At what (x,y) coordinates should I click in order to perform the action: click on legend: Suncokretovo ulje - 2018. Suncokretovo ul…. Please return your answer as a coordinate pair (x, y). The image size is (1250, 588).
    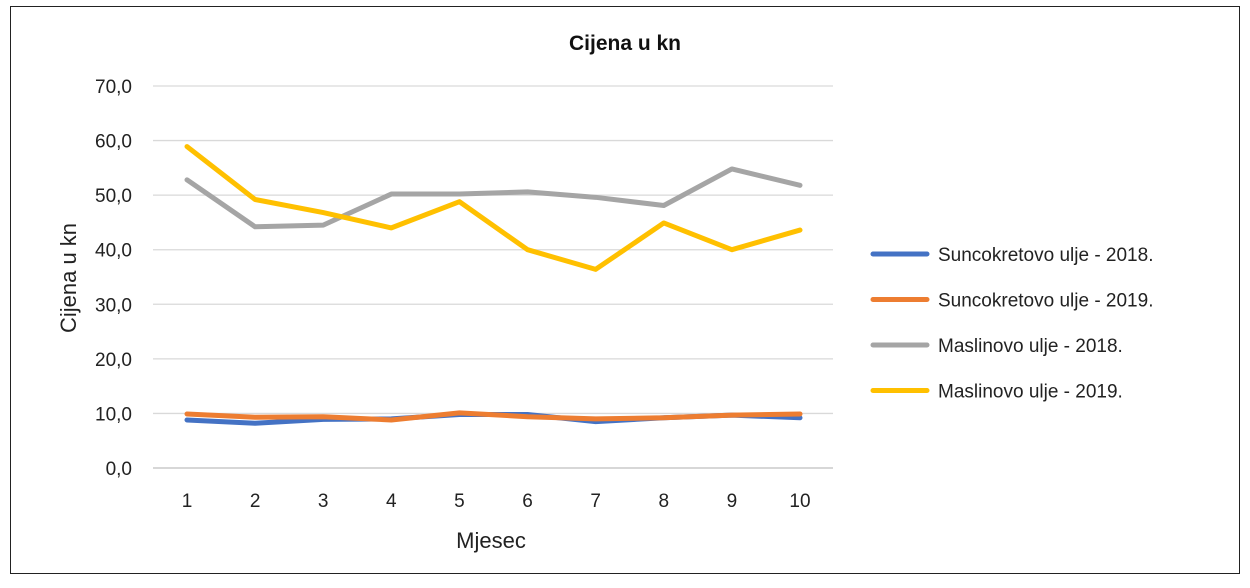
    Looking at the image, I should click on (1011, 324).